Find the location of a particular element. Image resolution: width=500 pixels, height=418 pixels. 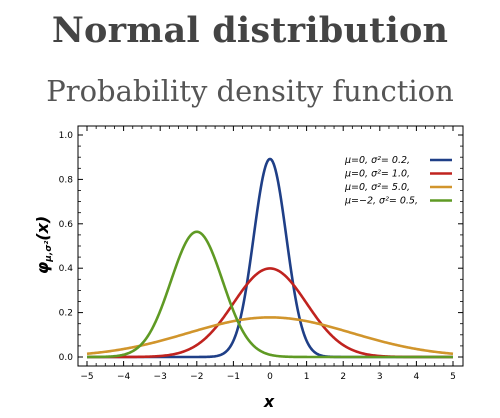

x-tick-label: −3 is located at coordinates (160, 377).